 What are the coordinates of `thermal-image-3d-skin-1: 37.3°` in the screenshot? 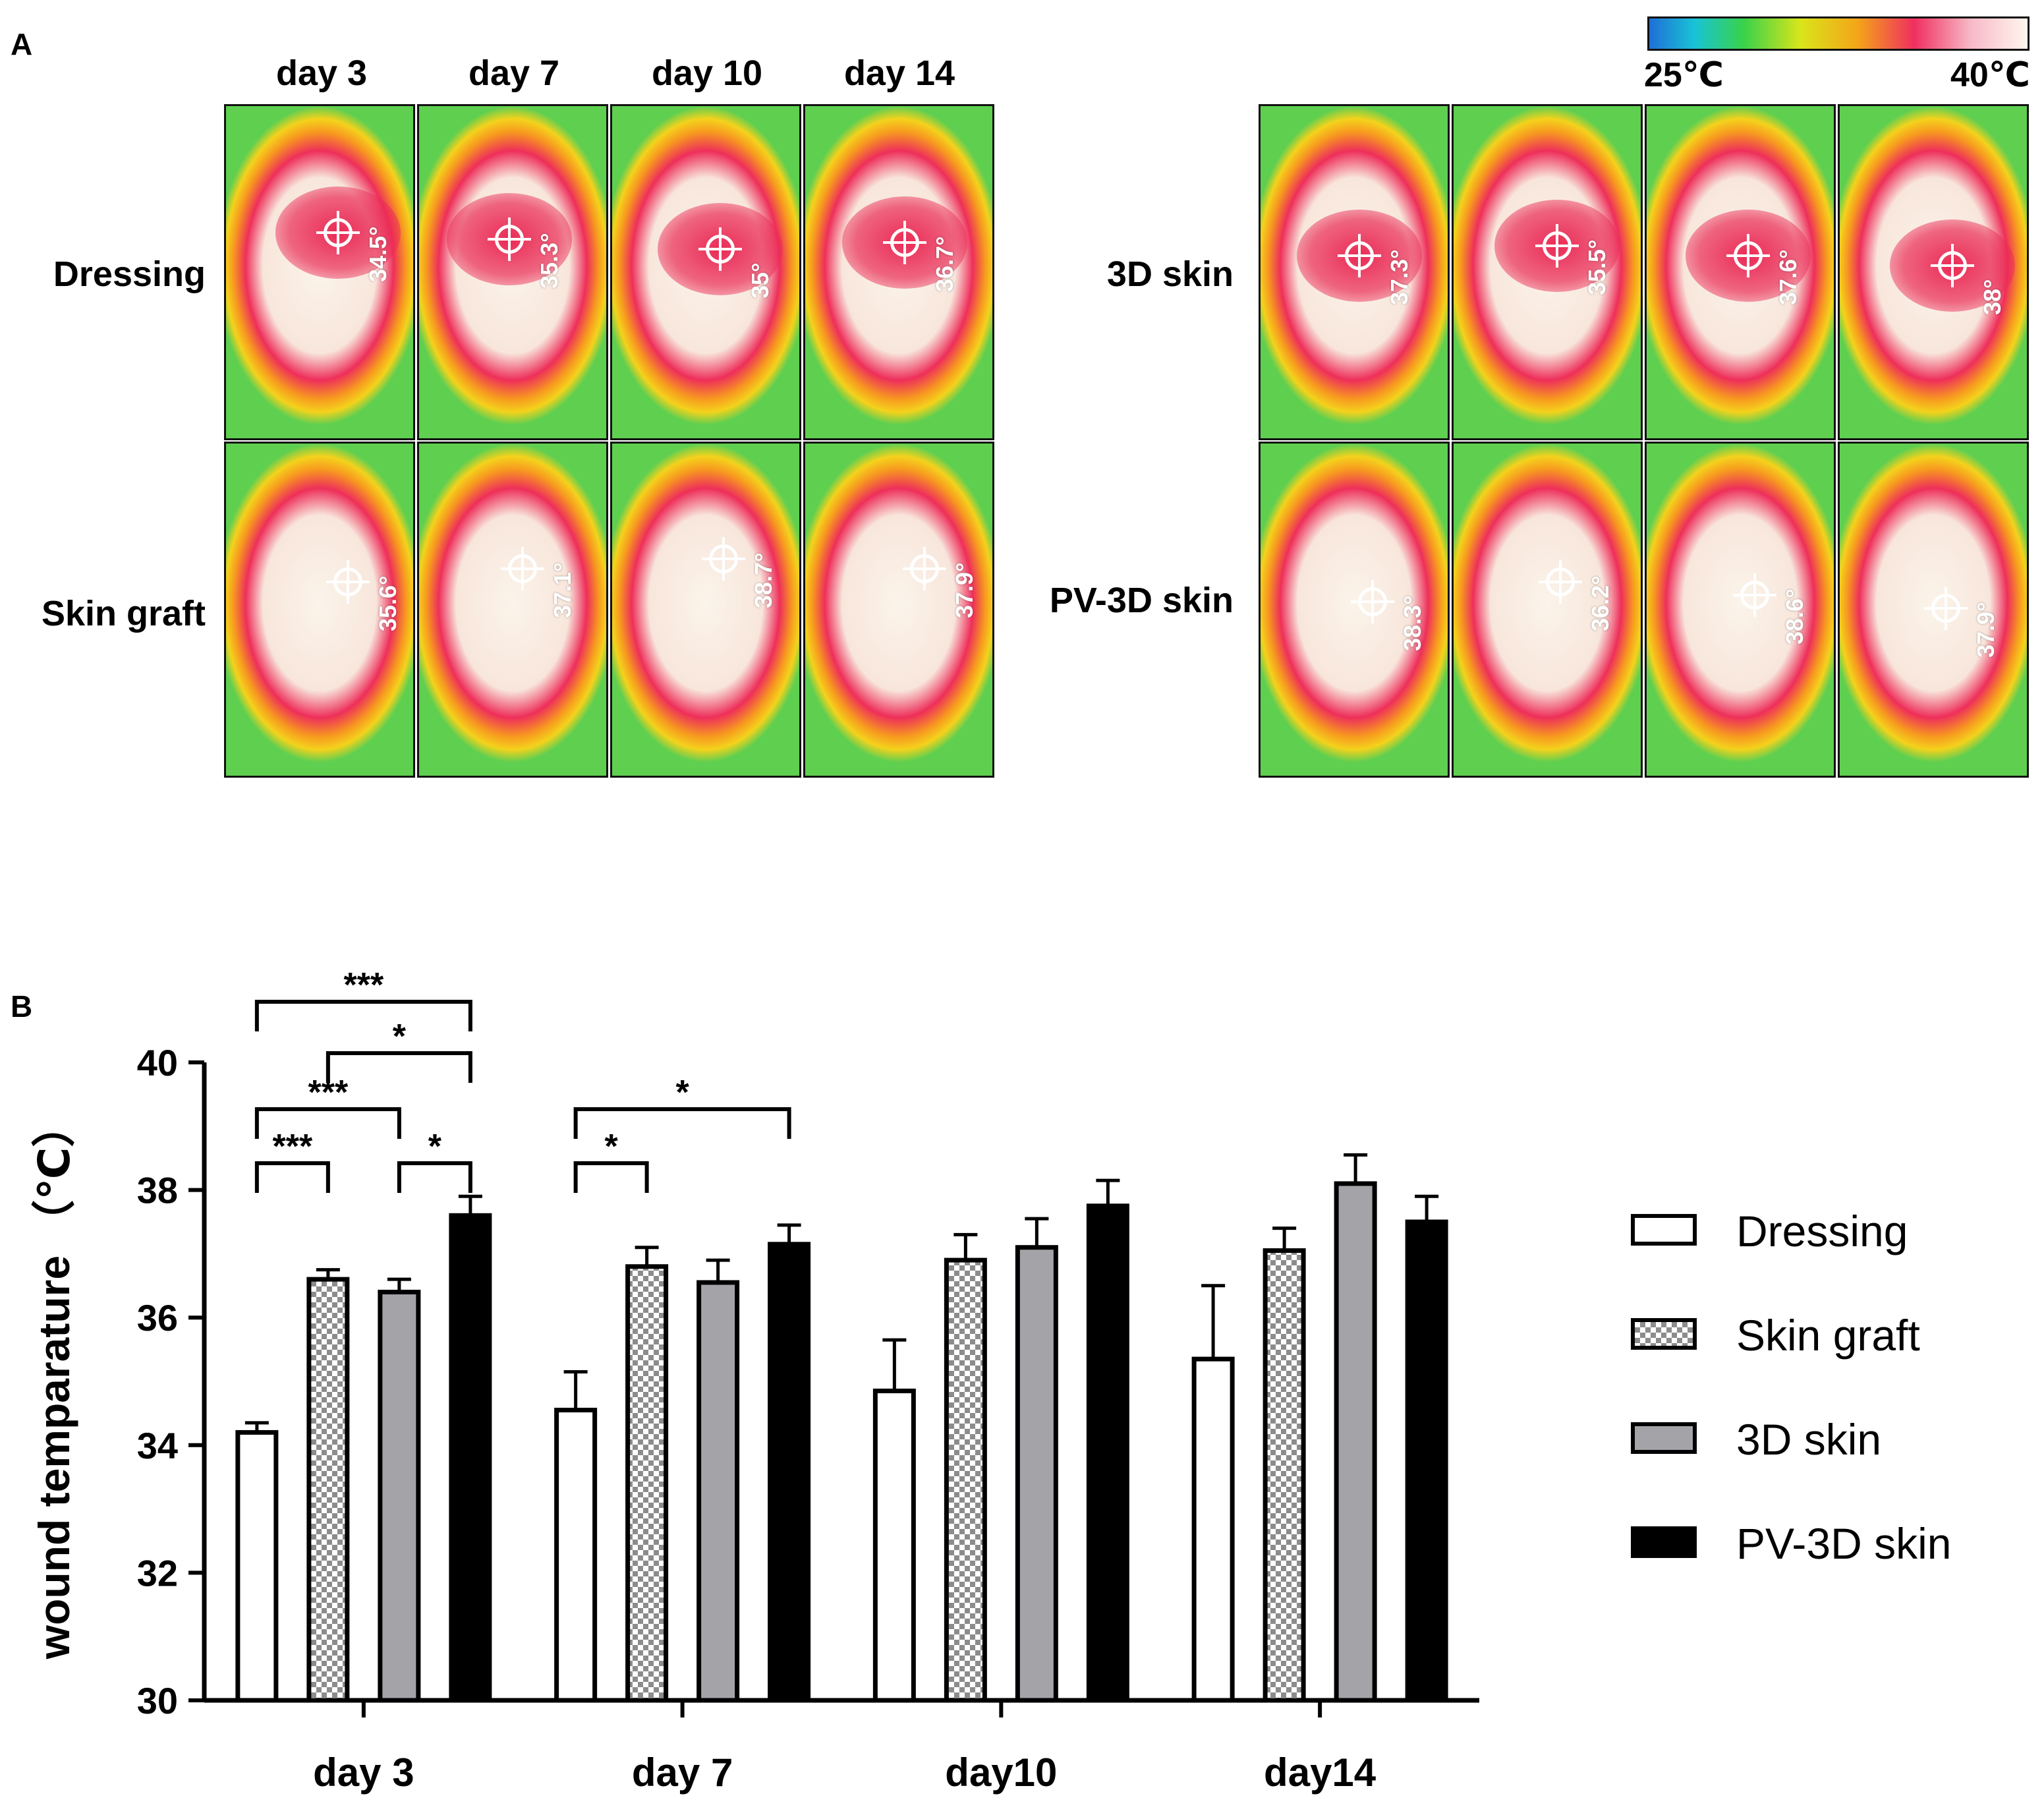 It's located at (1354, 272).